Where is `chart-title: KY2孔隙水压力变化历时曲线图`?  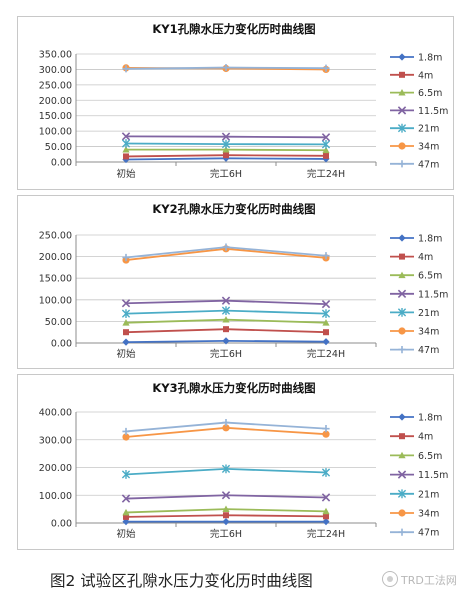 chart-title: KY2孔隙水压力变化历时曲线图 is located at coordinates (233, 209).